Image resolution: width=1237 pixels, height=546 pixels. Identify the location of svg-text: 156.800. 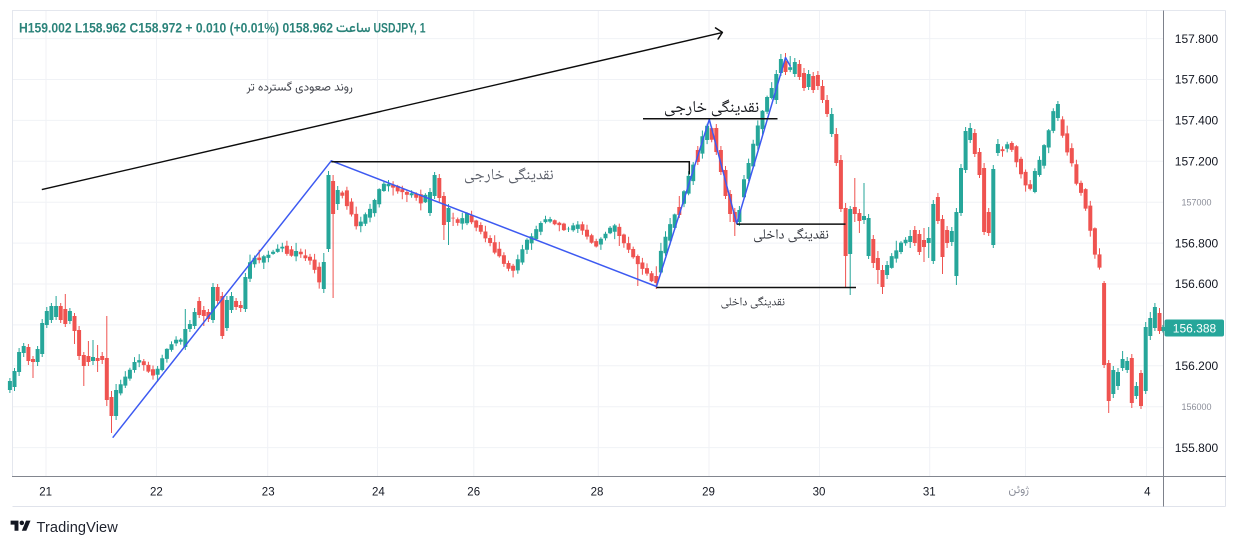
(1197, 243).